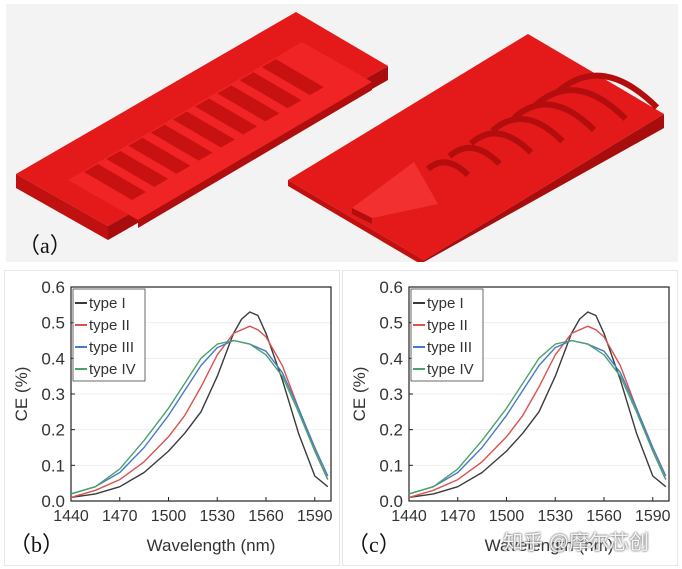 This screenshot has height=569, width=682. I want to click on grating-grooves-straight, so click(204, 129).